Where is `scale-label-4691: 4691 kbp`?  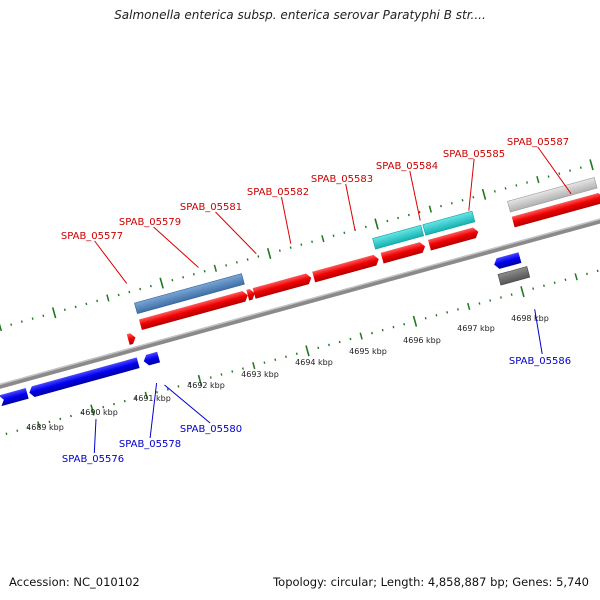 scale-label-4691: 4691 kbp is located at coordinates (152, 398).